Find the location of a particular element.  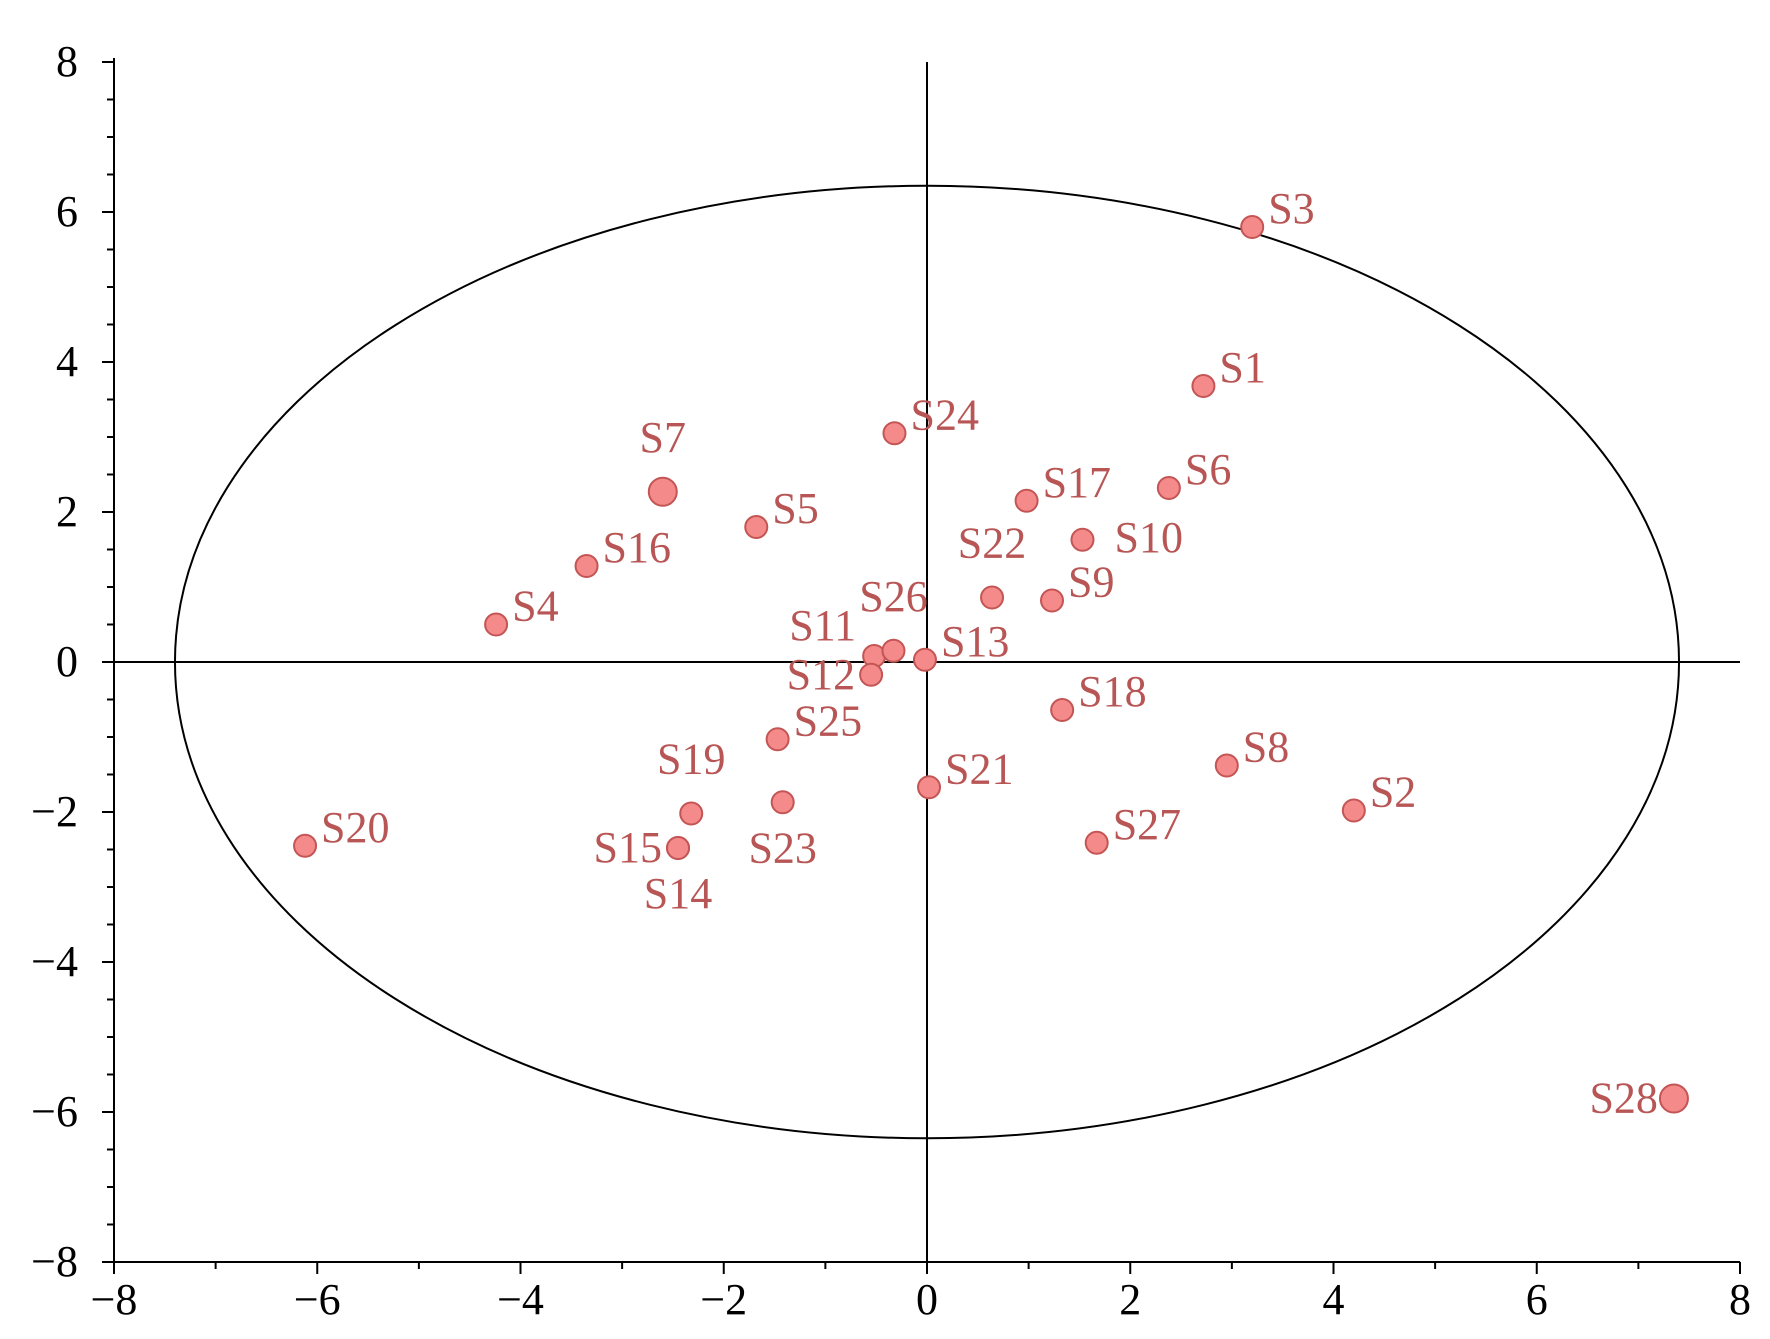

x-tick-label: 2 is located at coordinates (1130, 1299).